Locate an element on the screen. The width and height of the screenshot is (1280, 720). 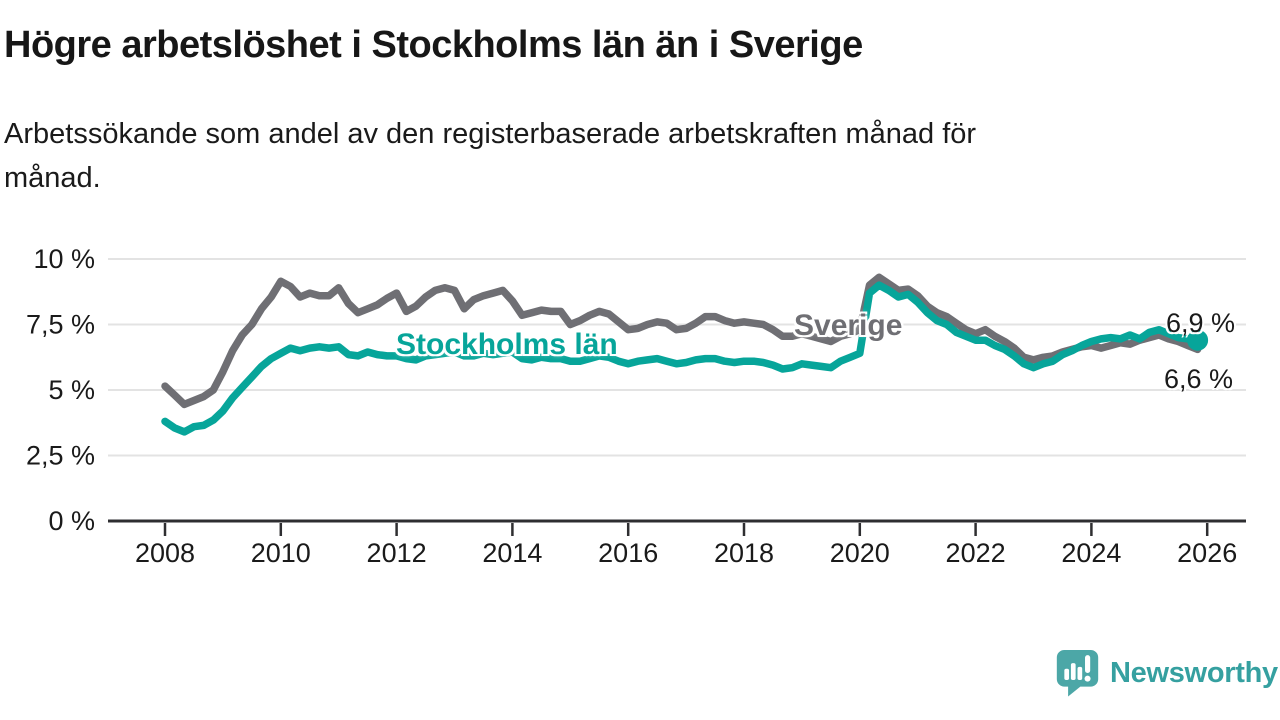
x-axis-tick-label: 2010 is located at coordinates (281, 553).